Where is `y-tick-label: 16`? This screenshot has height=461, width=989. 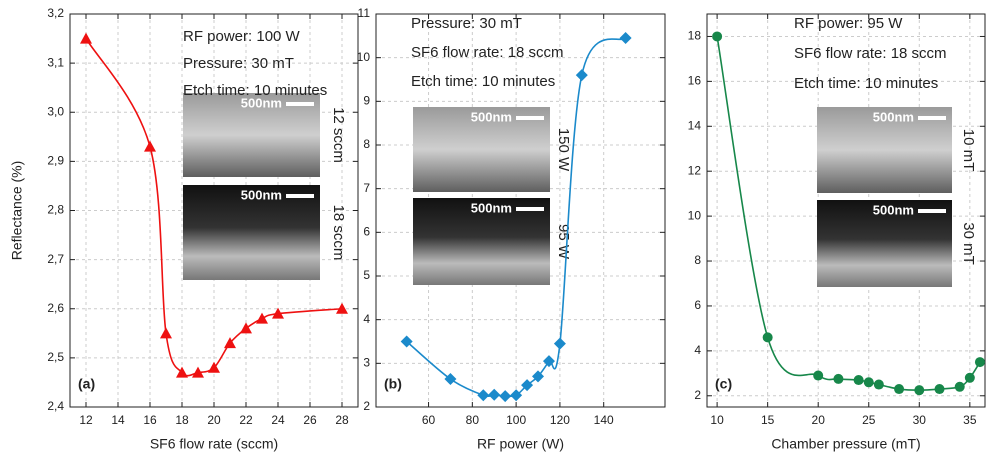 y-tick-label: 16 is located at coordinates (695, 81).